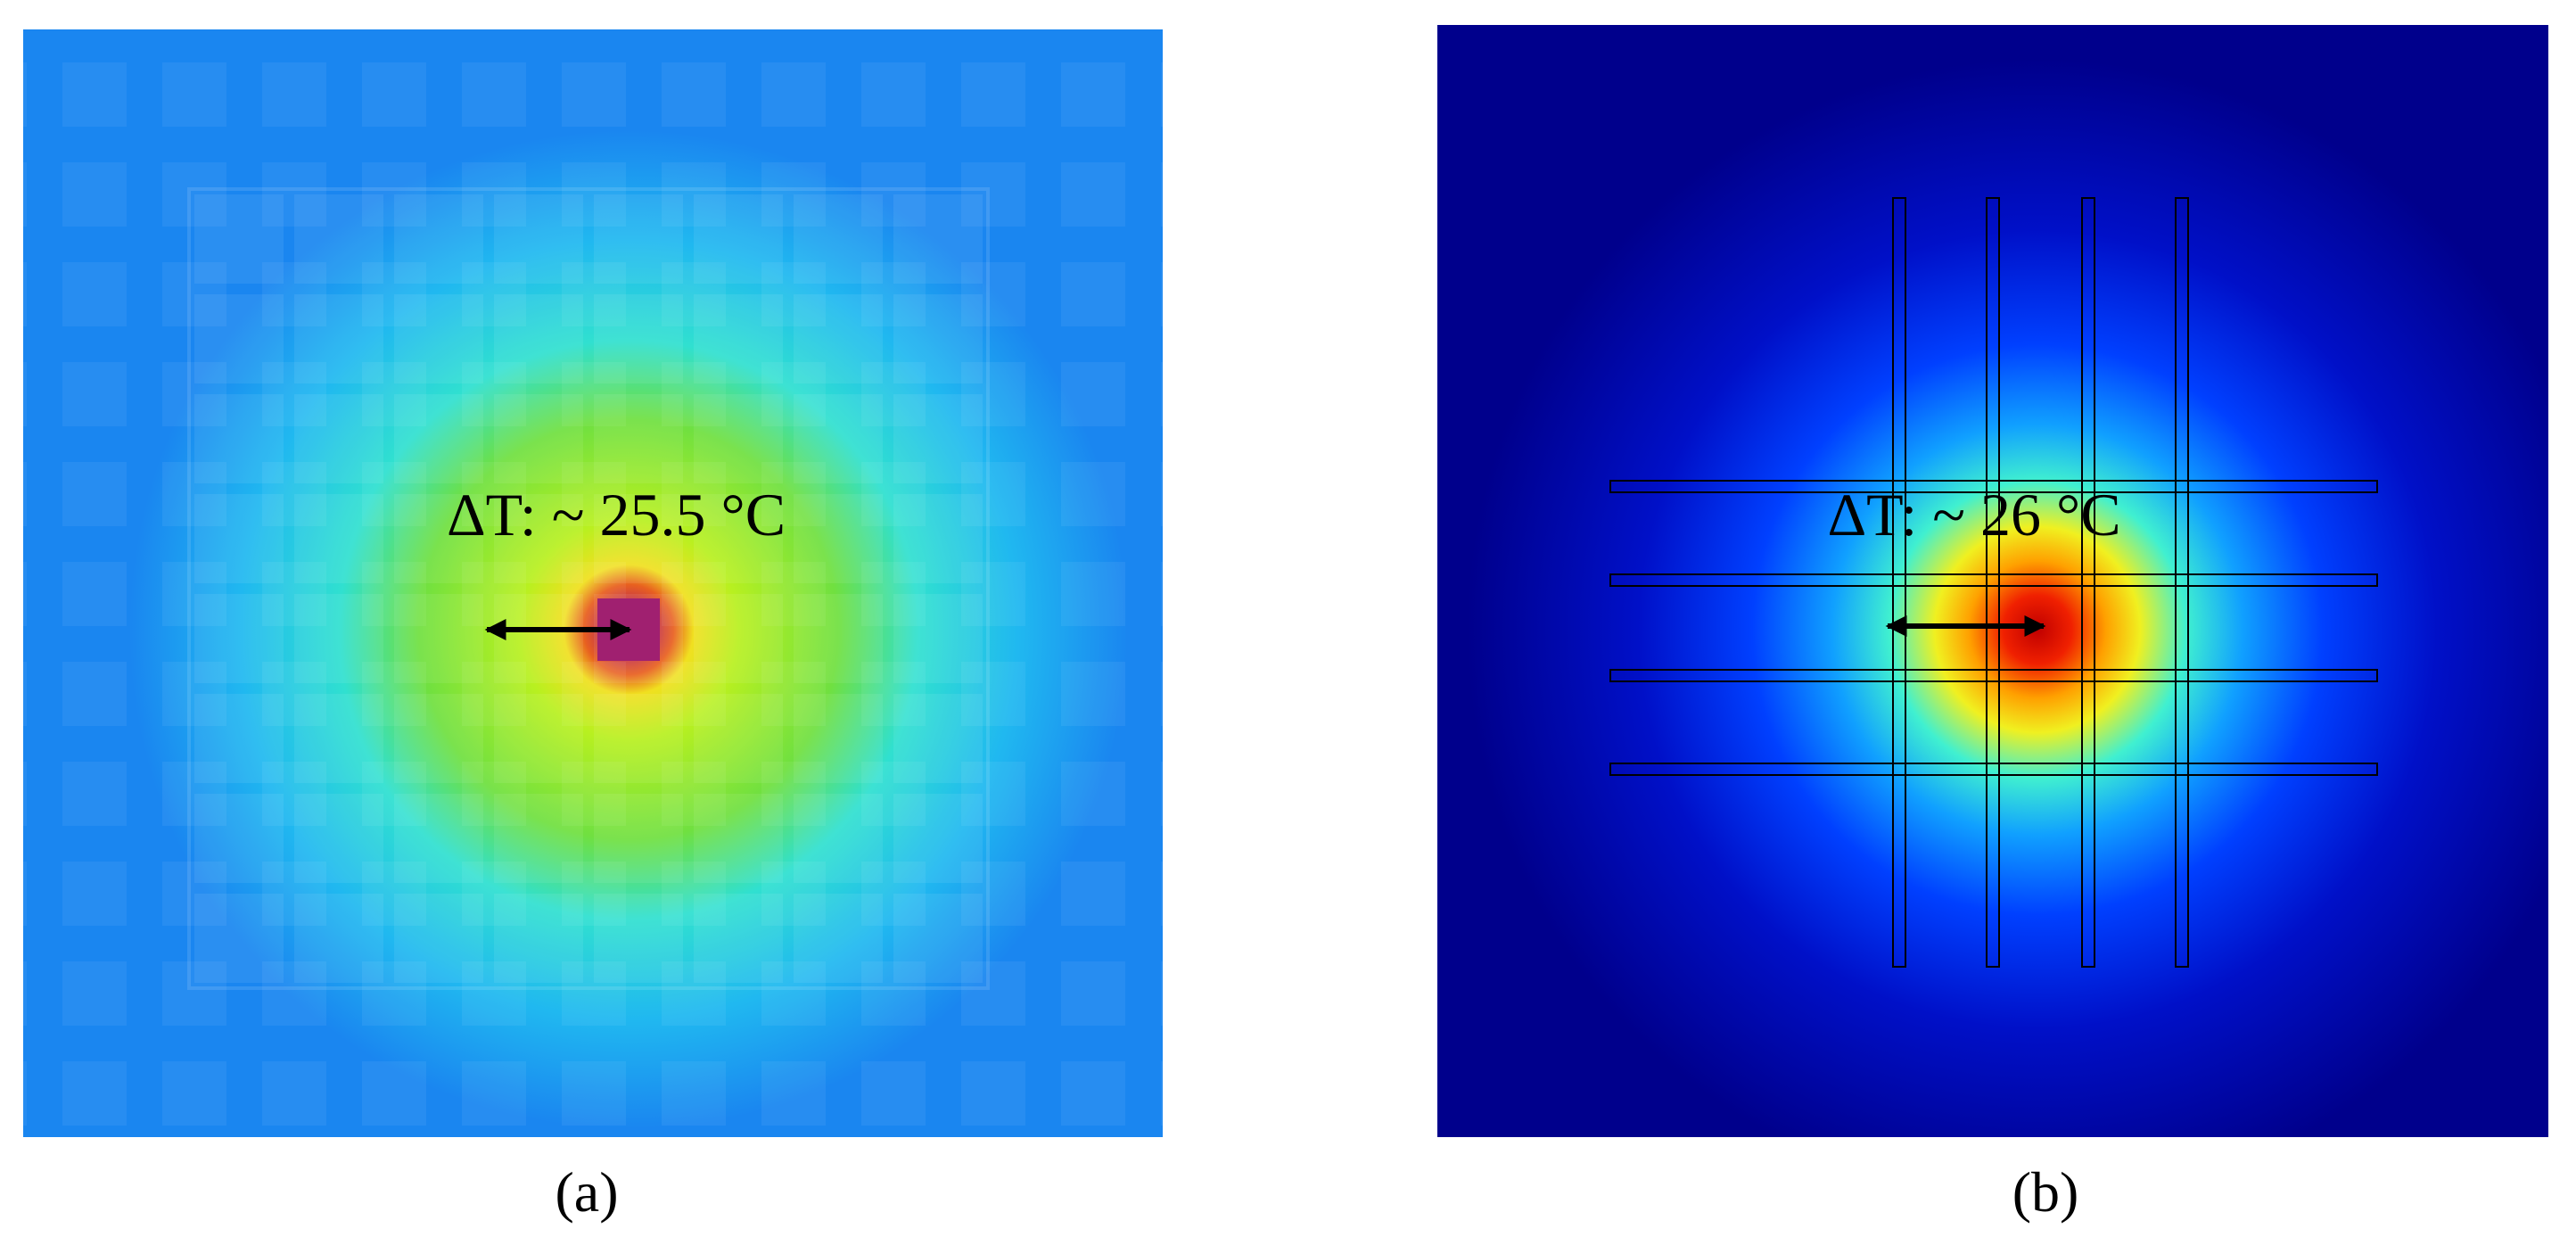 The width and height of the screenshot is (2576, 1237). What do you see at coordinates (1973, 515) in the screenshot?
I see `annotation: ΔT: ~ 26 °C` at bounding box center [1973, 515].